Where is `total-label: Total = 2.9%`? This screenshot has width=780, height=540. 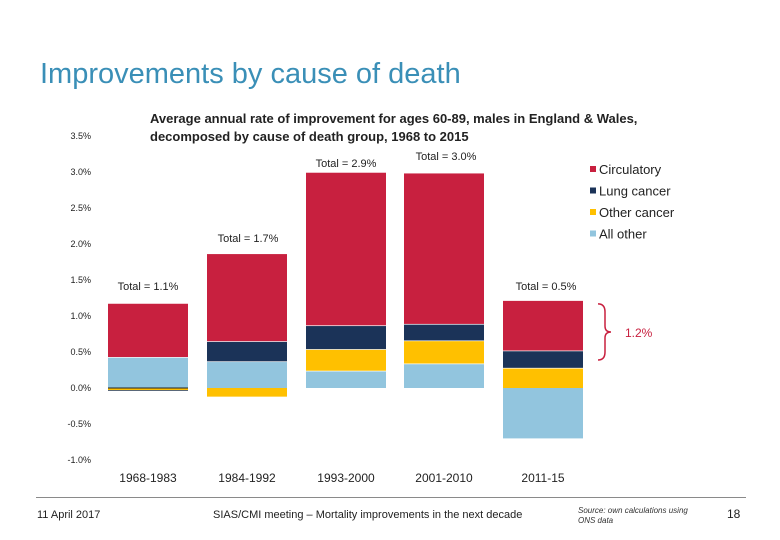
total-label: Total = 2.9% is located at coordinates (346, 164).